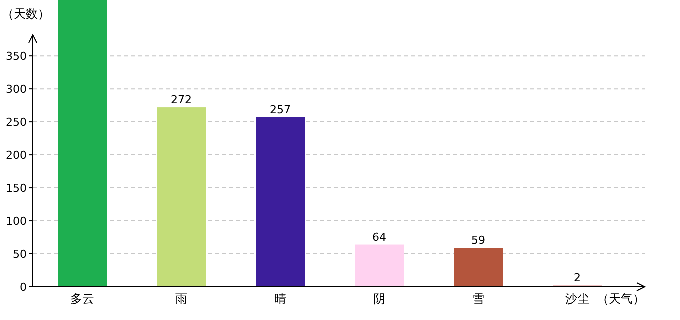  Describe the element at coordinates (181, 100) in the screenshot. I see `data-label: 272` at that location.